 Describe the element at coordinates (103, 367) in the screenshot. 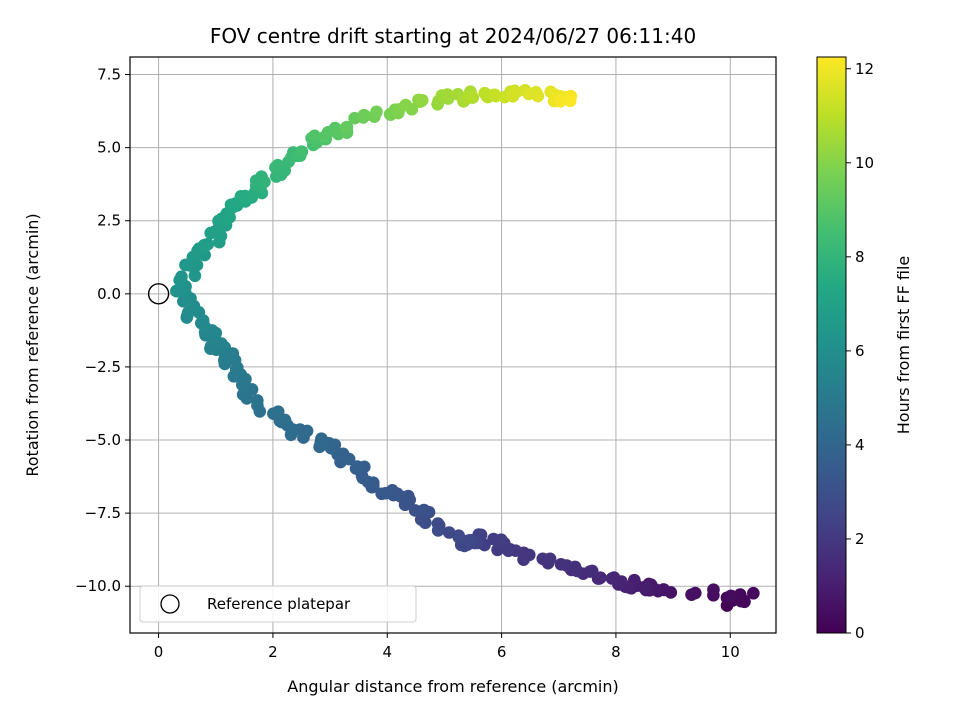

I see `y-tick-label: −2.5` at that location.